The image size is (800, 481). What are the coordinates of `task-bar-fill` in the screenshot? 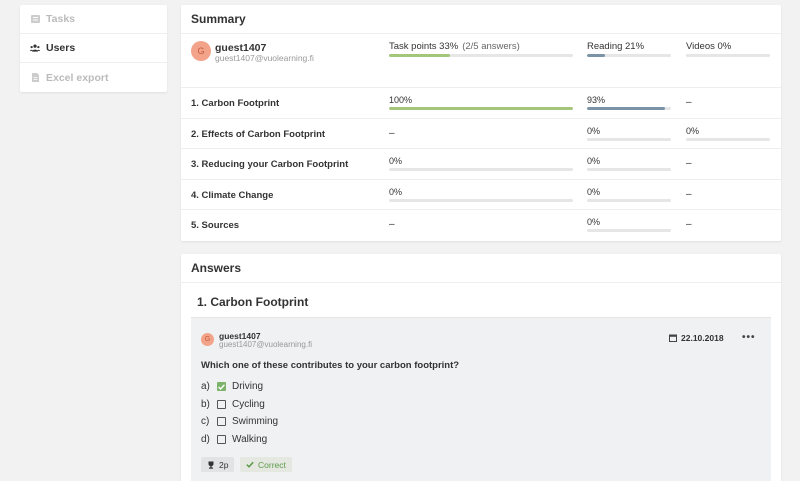 It's located at (481, 108).